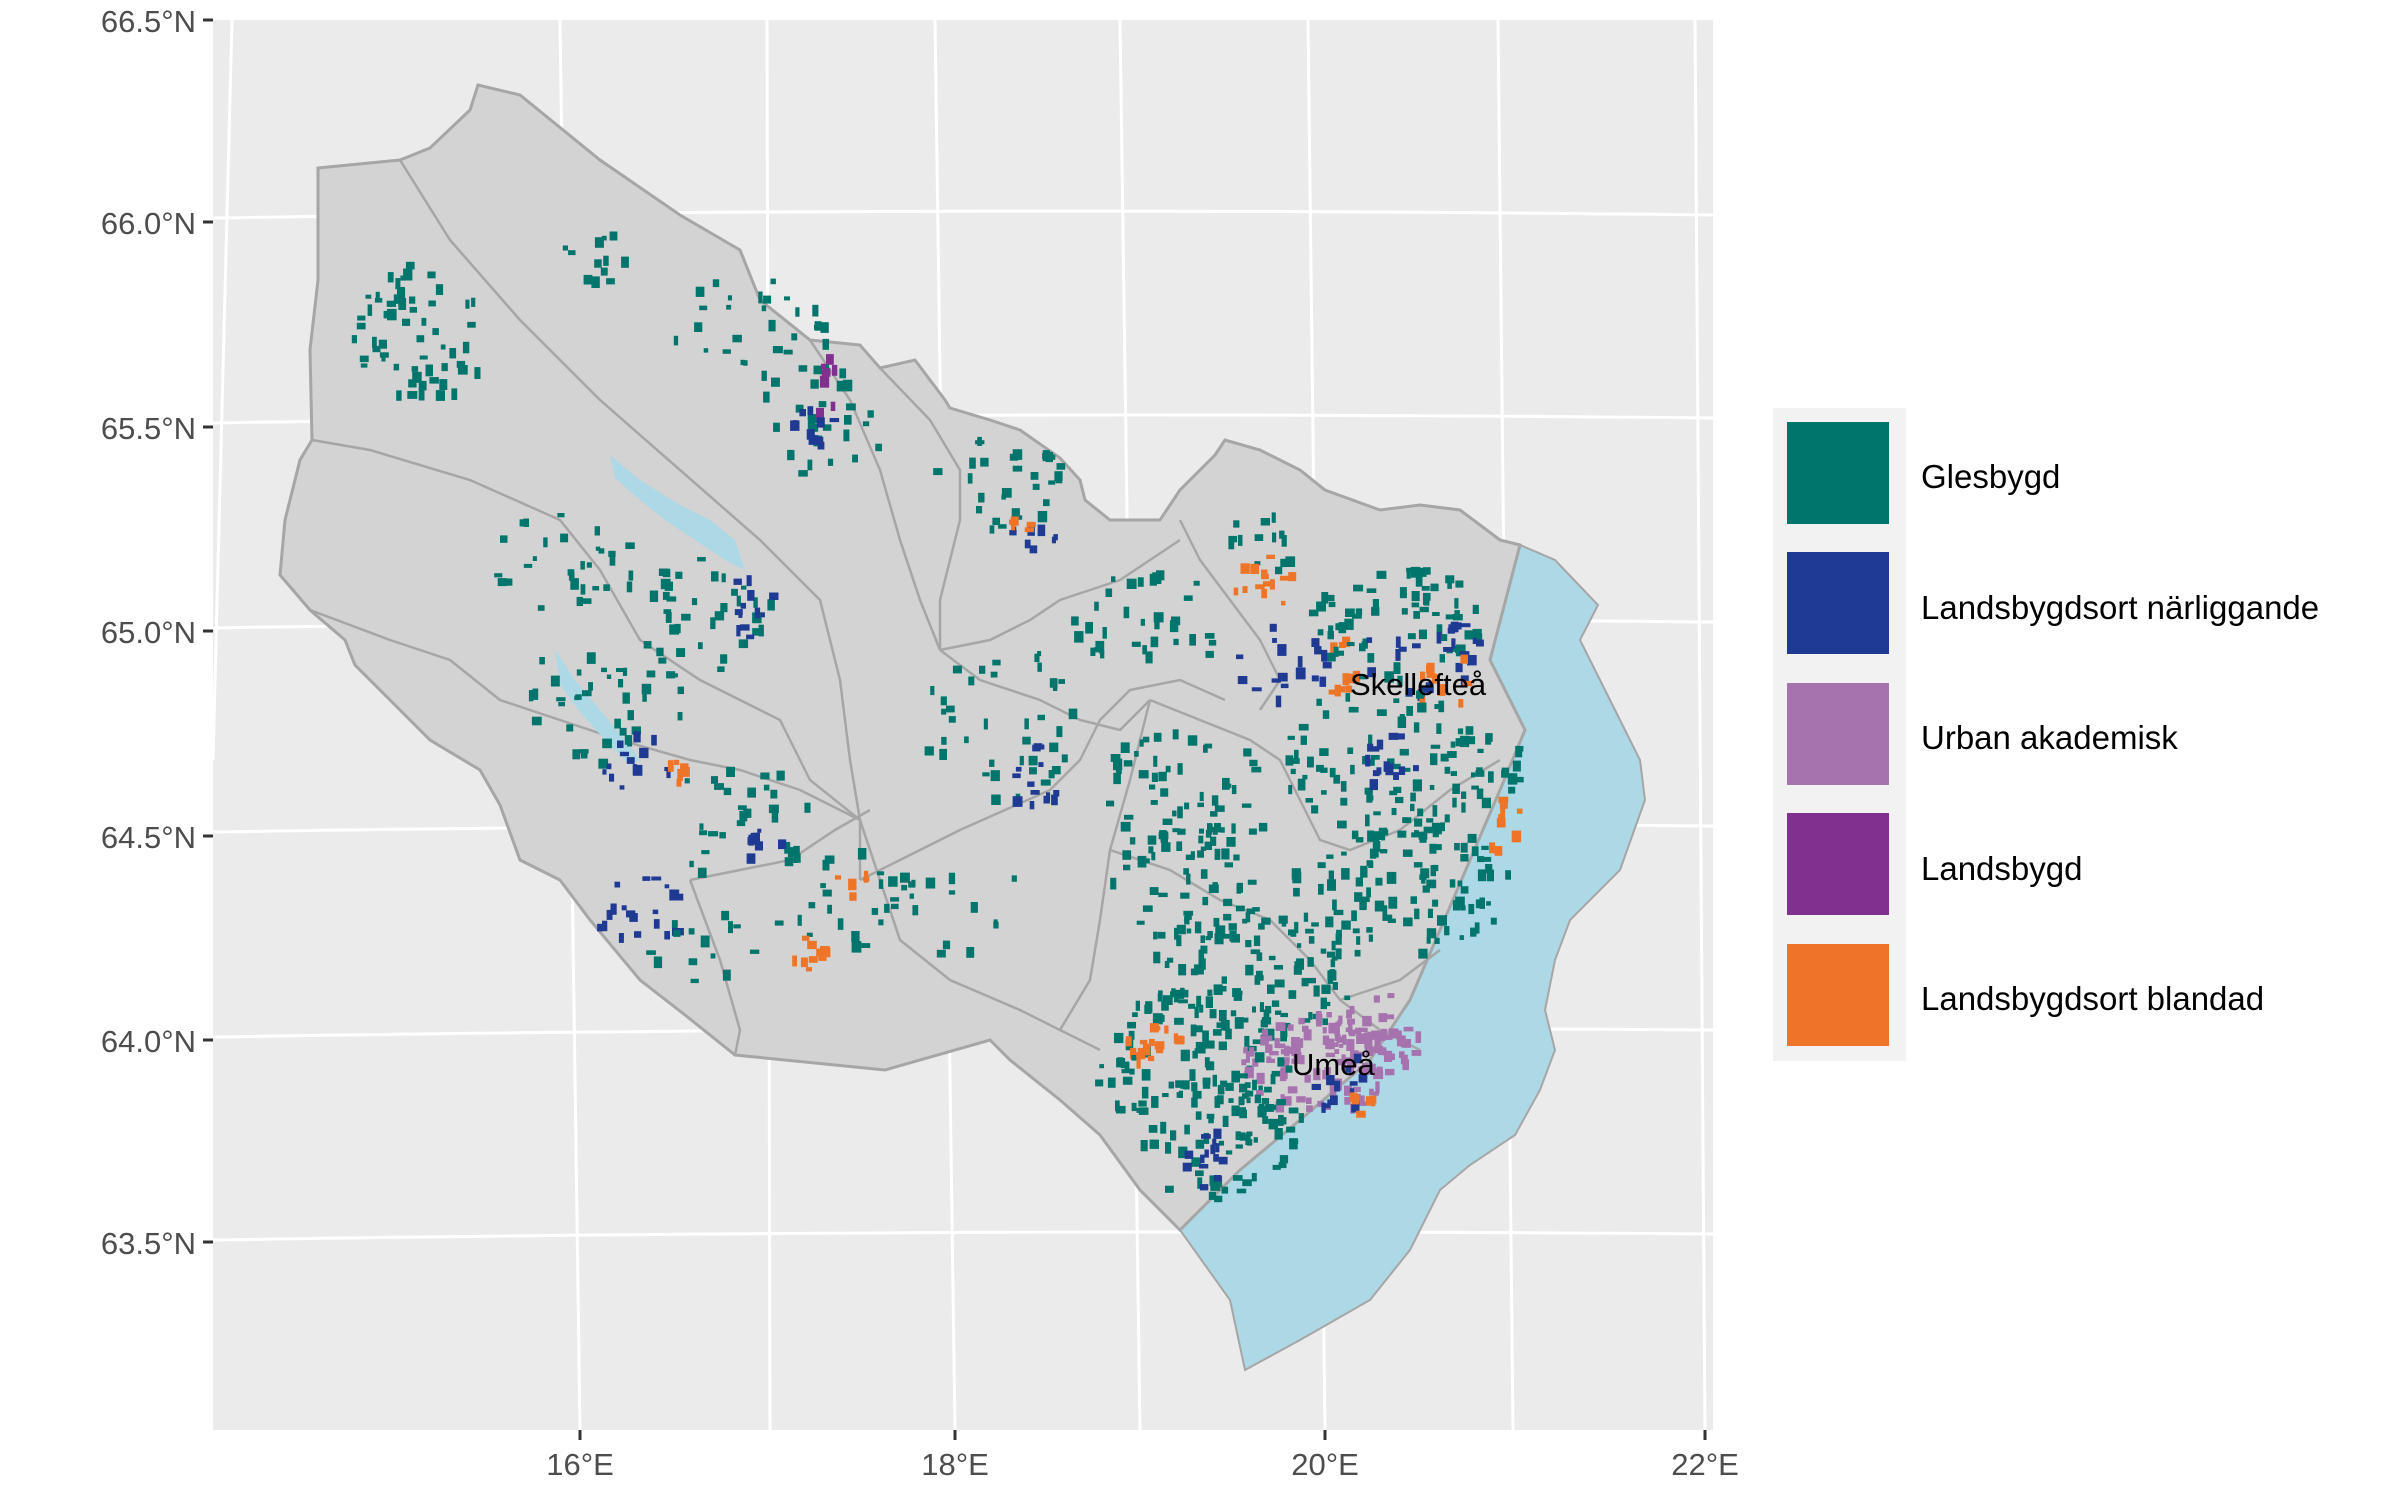  Describe the element at coordinates (1325, 1464) in the screenshot. I see `x-tick-label: 20°E` at that location.